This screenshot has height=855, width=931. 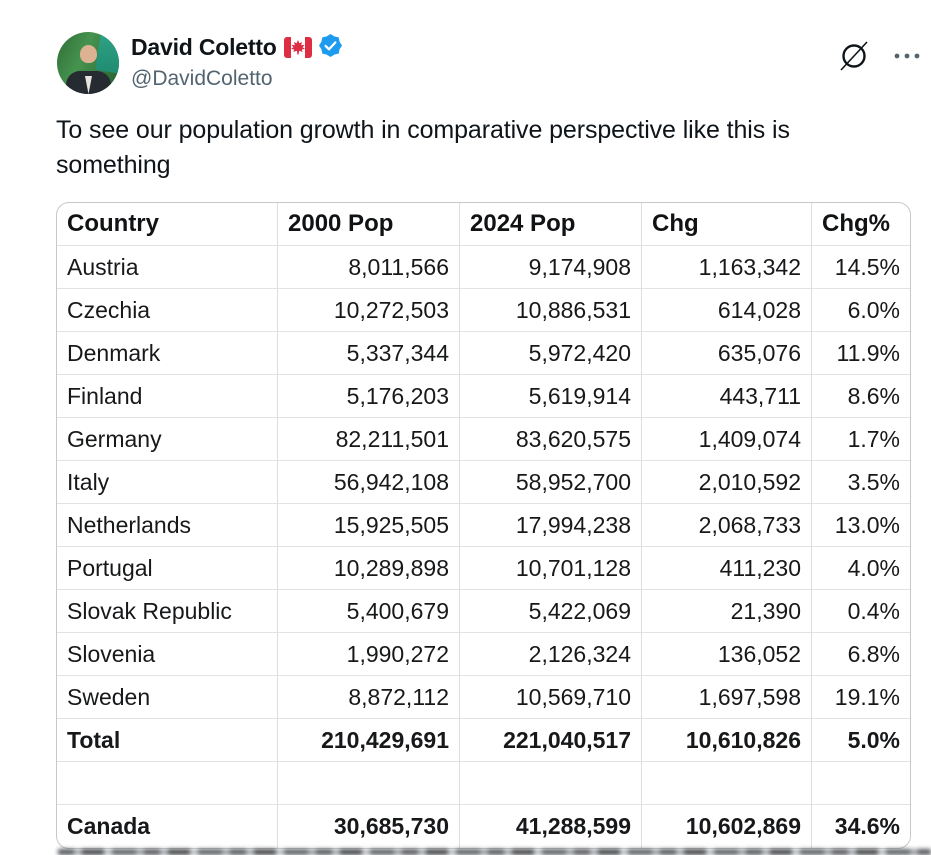 What do you see at coordinates (551, 310) in the screenshot?
I see `value-cell: 10,886,531` at bounding box center [551, 310].